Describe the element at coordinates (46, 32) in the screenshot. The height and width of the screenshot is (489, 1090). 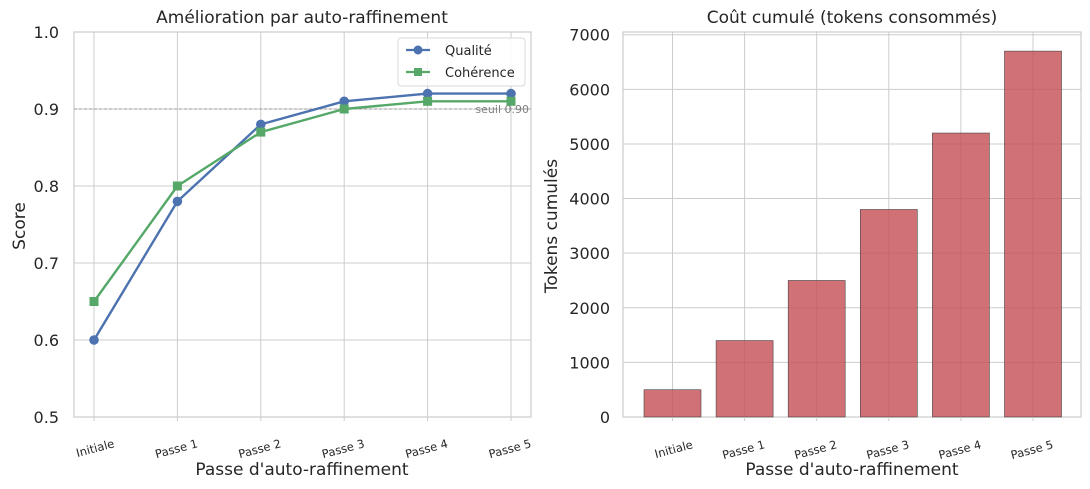
I see `y-tick-label: 1.0` at that location.